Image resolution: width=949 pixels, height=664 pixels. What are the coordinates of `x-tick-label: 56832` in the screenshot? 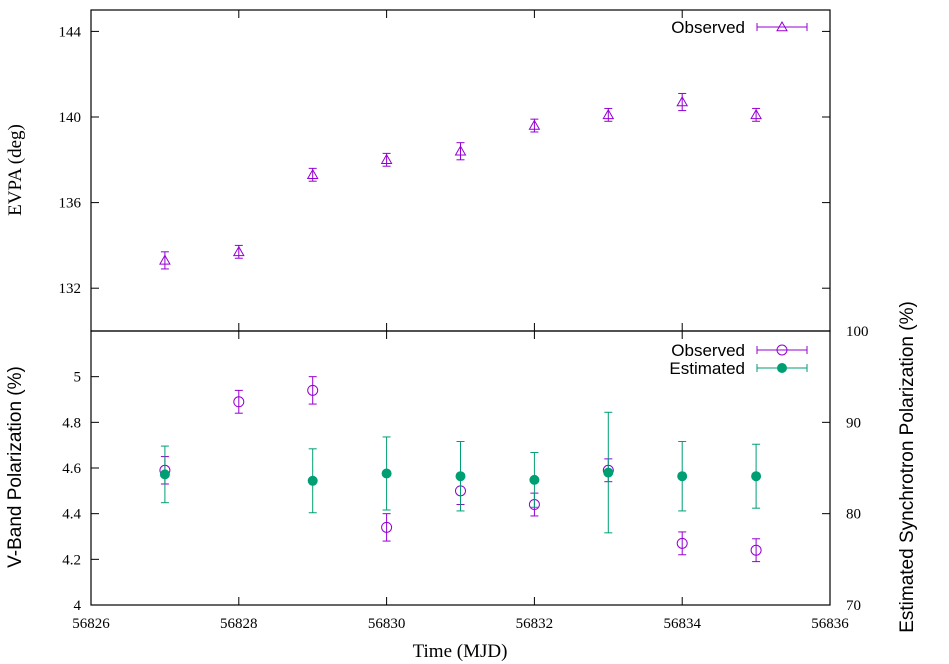 It's located at (535, 624).